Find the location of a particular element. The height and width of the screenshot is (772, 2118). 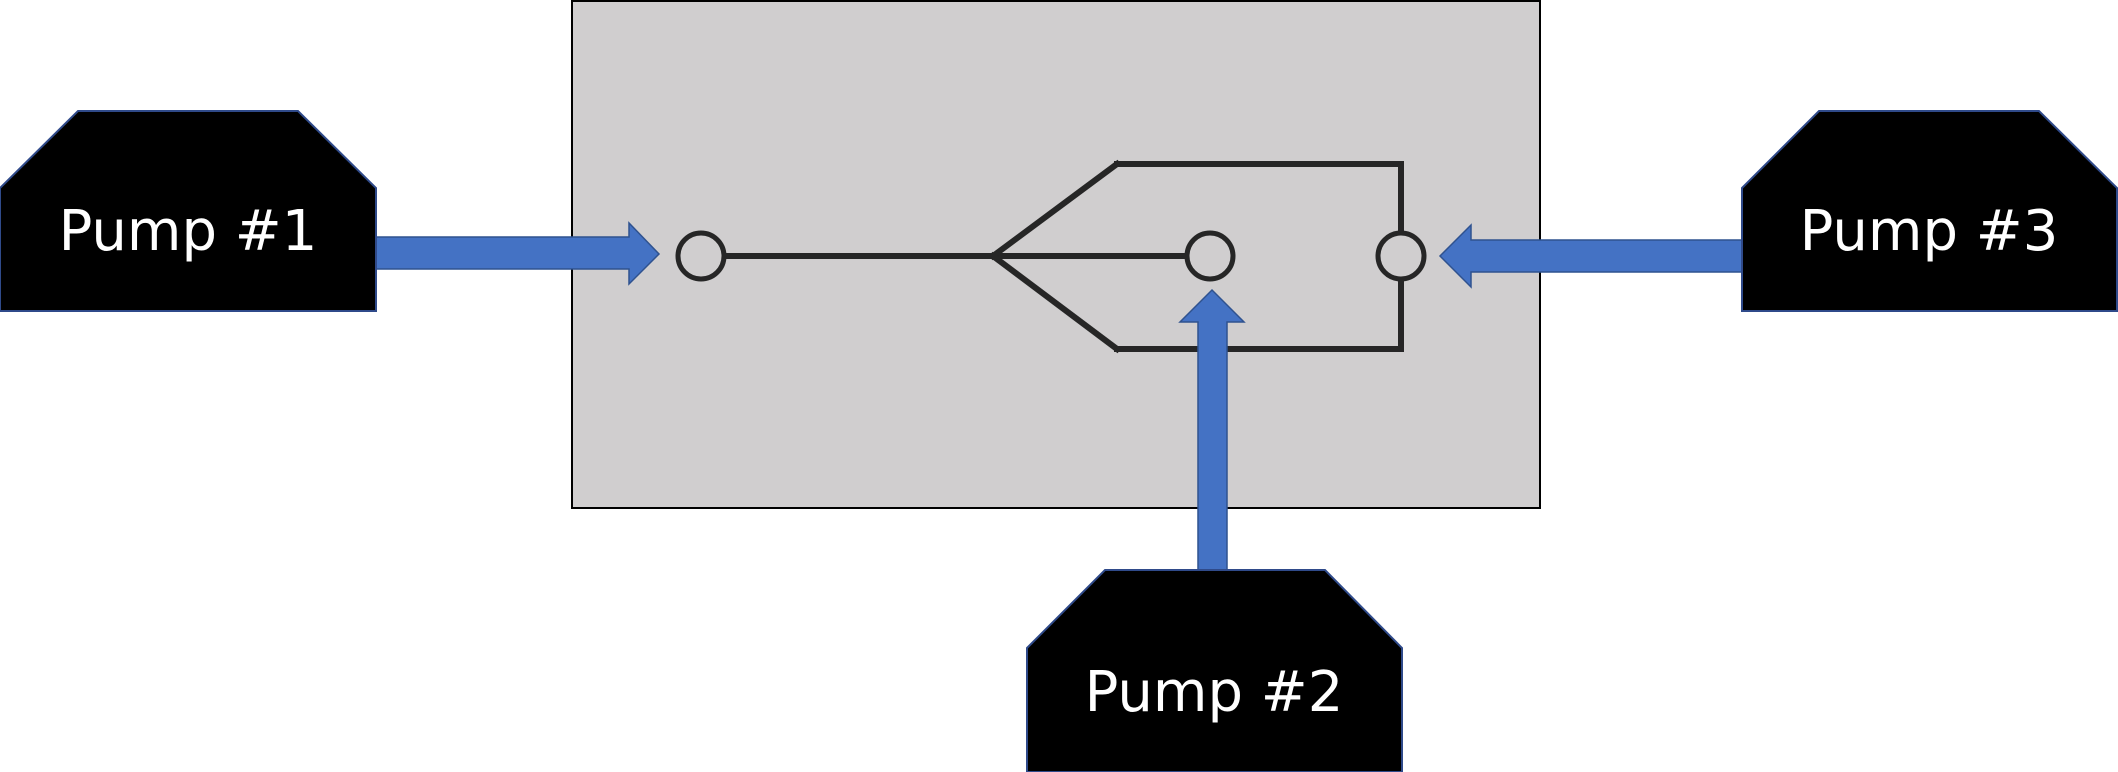

inlet-port-left is located at coordinates (701, 256).